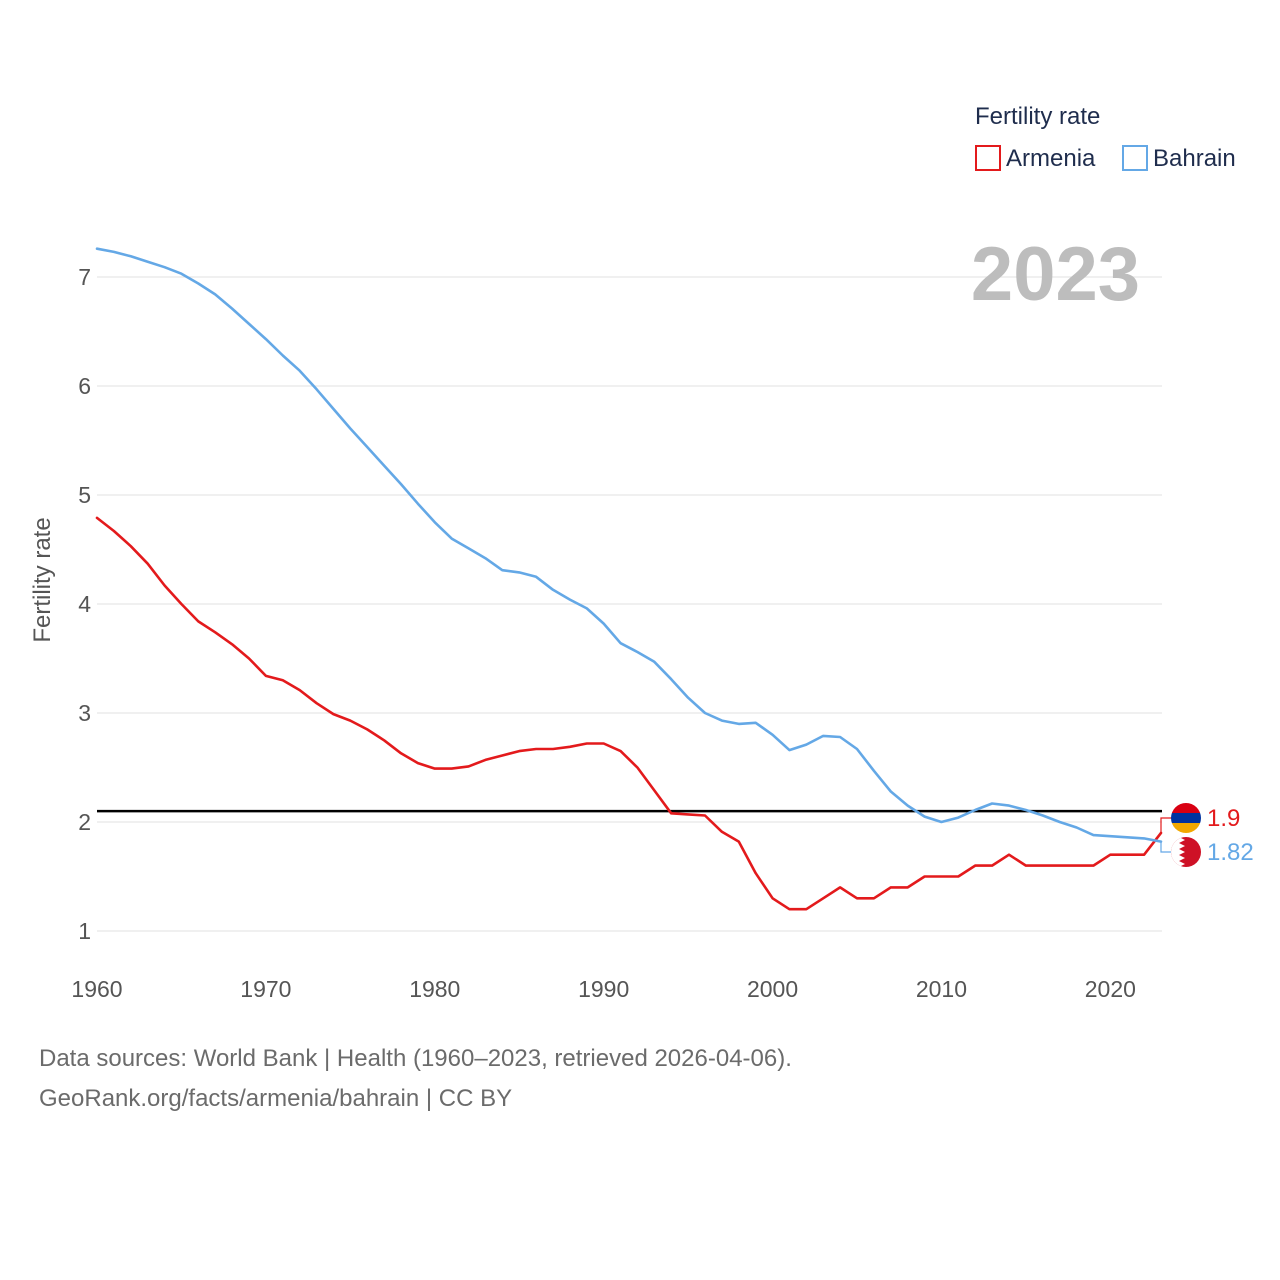 The width and height of the screenshot is (1280, 1280). What do you see at coordinates (1135, 158) in the screenshot?
I see `legend-swatch-bahrain` at bounding box center [1135, 158].